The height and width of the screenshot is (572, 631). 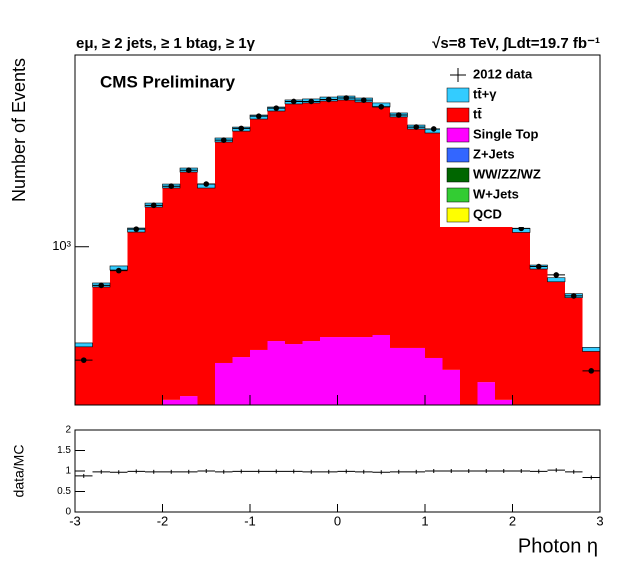 What do you see at coordinates (19, 471) in the screenshot?
I see `ratio-axis-label: data/MC` at bounding box center [19, 471].